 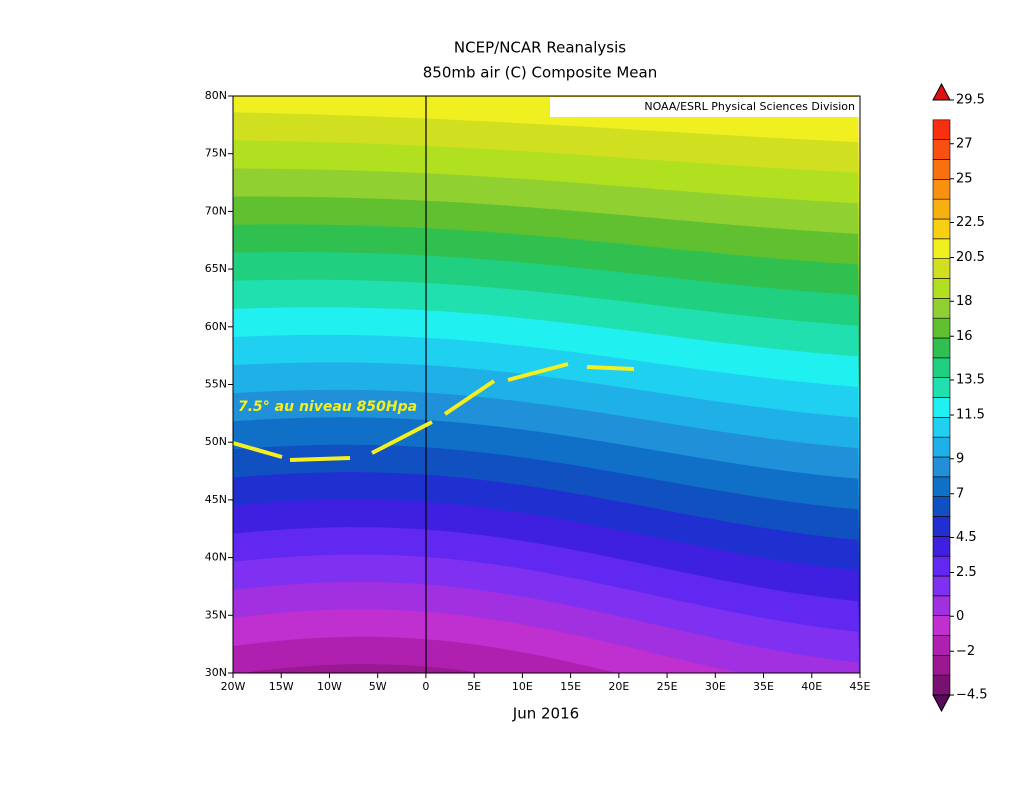 I want to click on x-tick-label: 5W, so click(x=378, y=686).